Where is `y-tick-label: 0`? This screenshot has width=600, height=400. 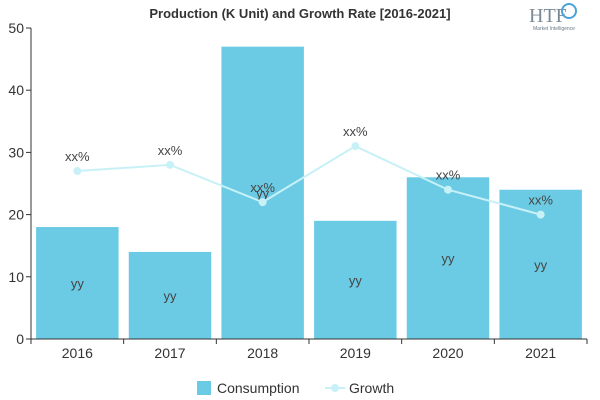 y-tick-label: 0 is located at coordinates (20, 339).